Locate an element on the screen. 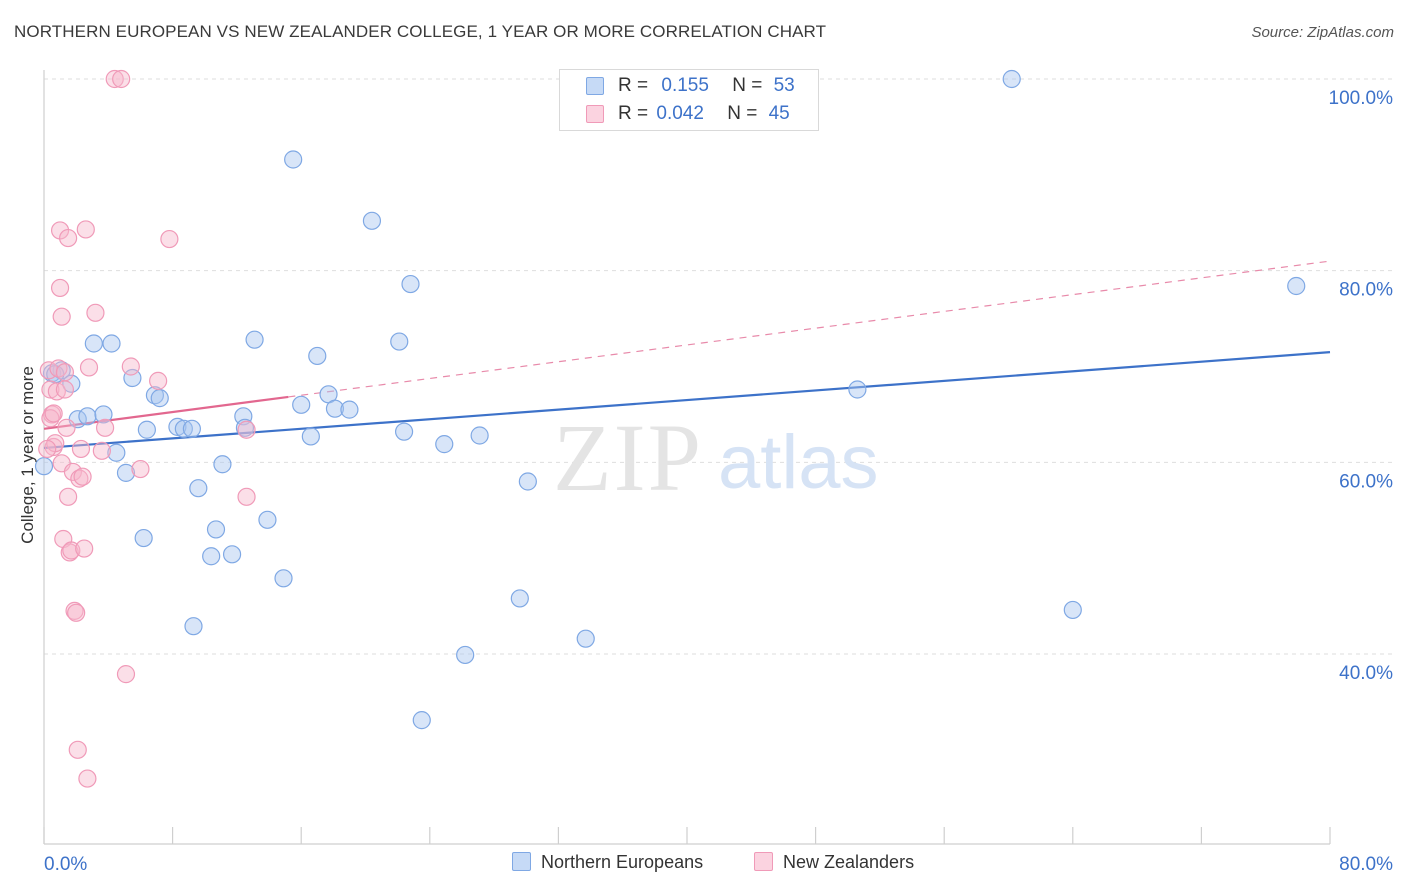 This screenshot has height=892, width=1406. legend-swatch-blue is located at coordinates (595, 86).